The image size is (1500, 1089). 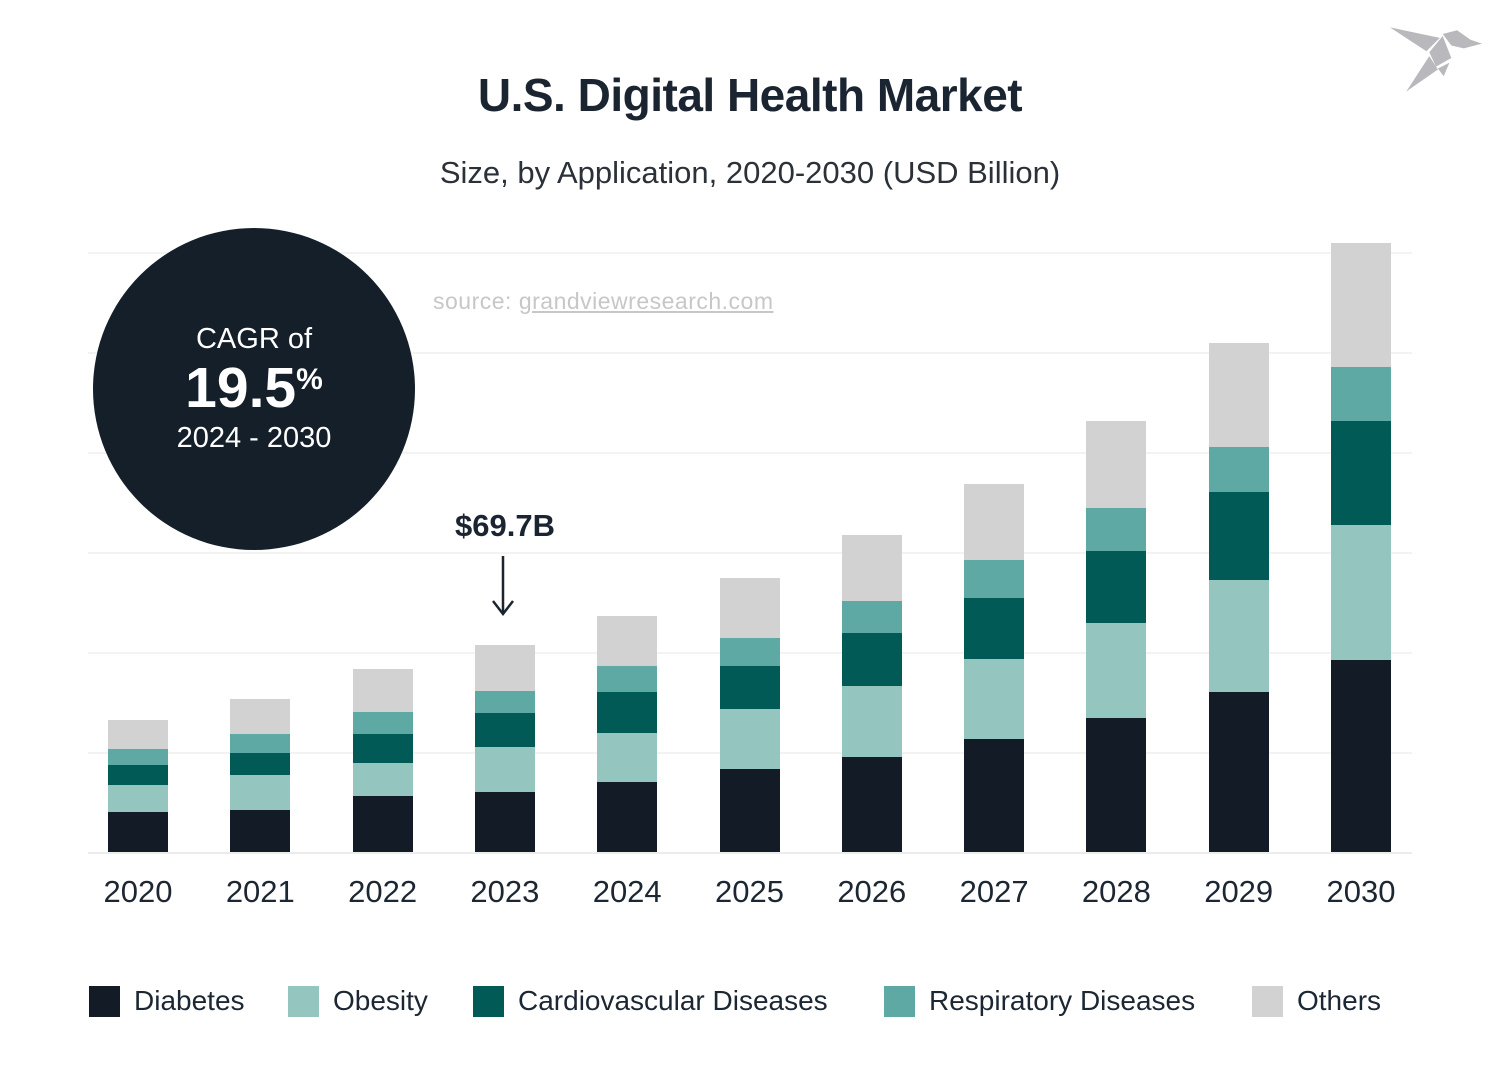 What do you see at coordinates (1116, 785) in the screenshot?
I see `bar-segment-2028-diabetes` at bounding box center [1116, 785].